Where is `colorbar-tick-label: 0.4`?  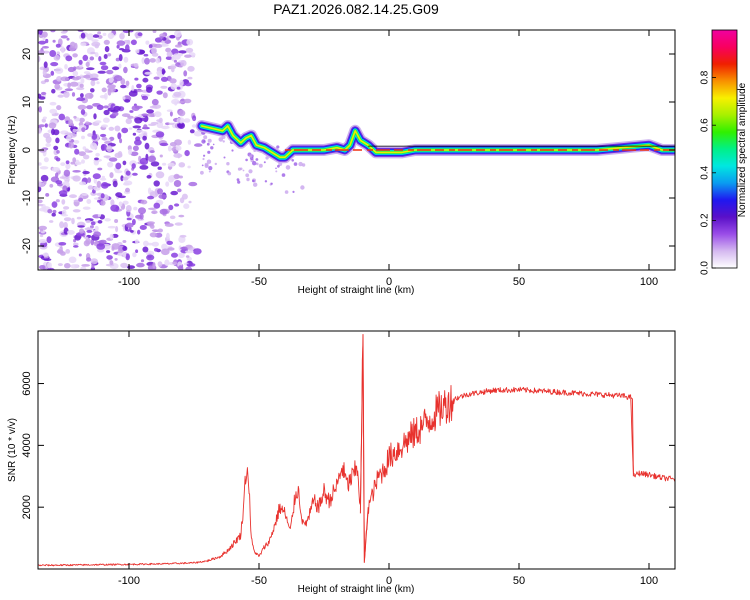 colorbar-tick-label: 0.4 is located at coordinates (705, 172).